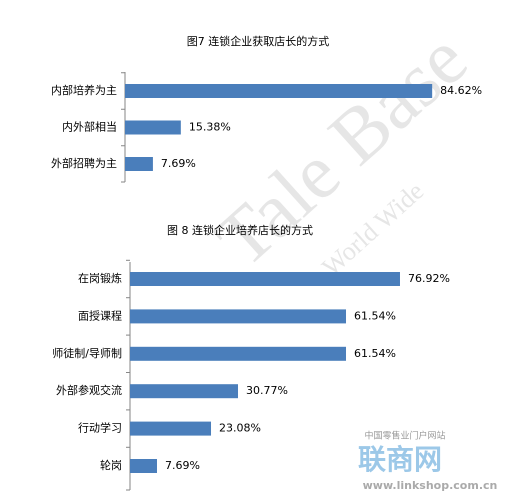 This screenshot has width=517, height=493. What do you see at coordinates (84, 163) in the screenshot?
I see `category-label: 外部招聘为主` at bounding box center [84, 163].